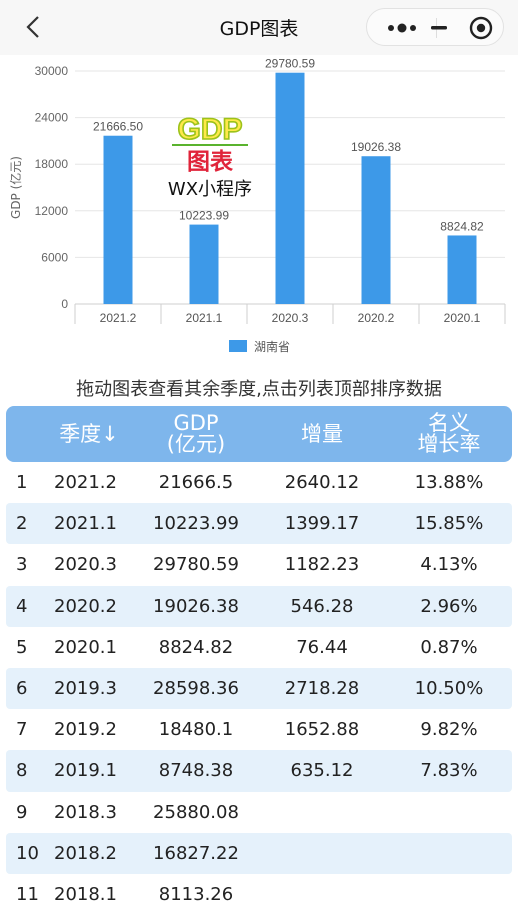 This screenshot has height=920, width=518. Describe the element at coordinates (449, 444) in the screenshot. I see `rate-header-line2: 增长率` at that location.